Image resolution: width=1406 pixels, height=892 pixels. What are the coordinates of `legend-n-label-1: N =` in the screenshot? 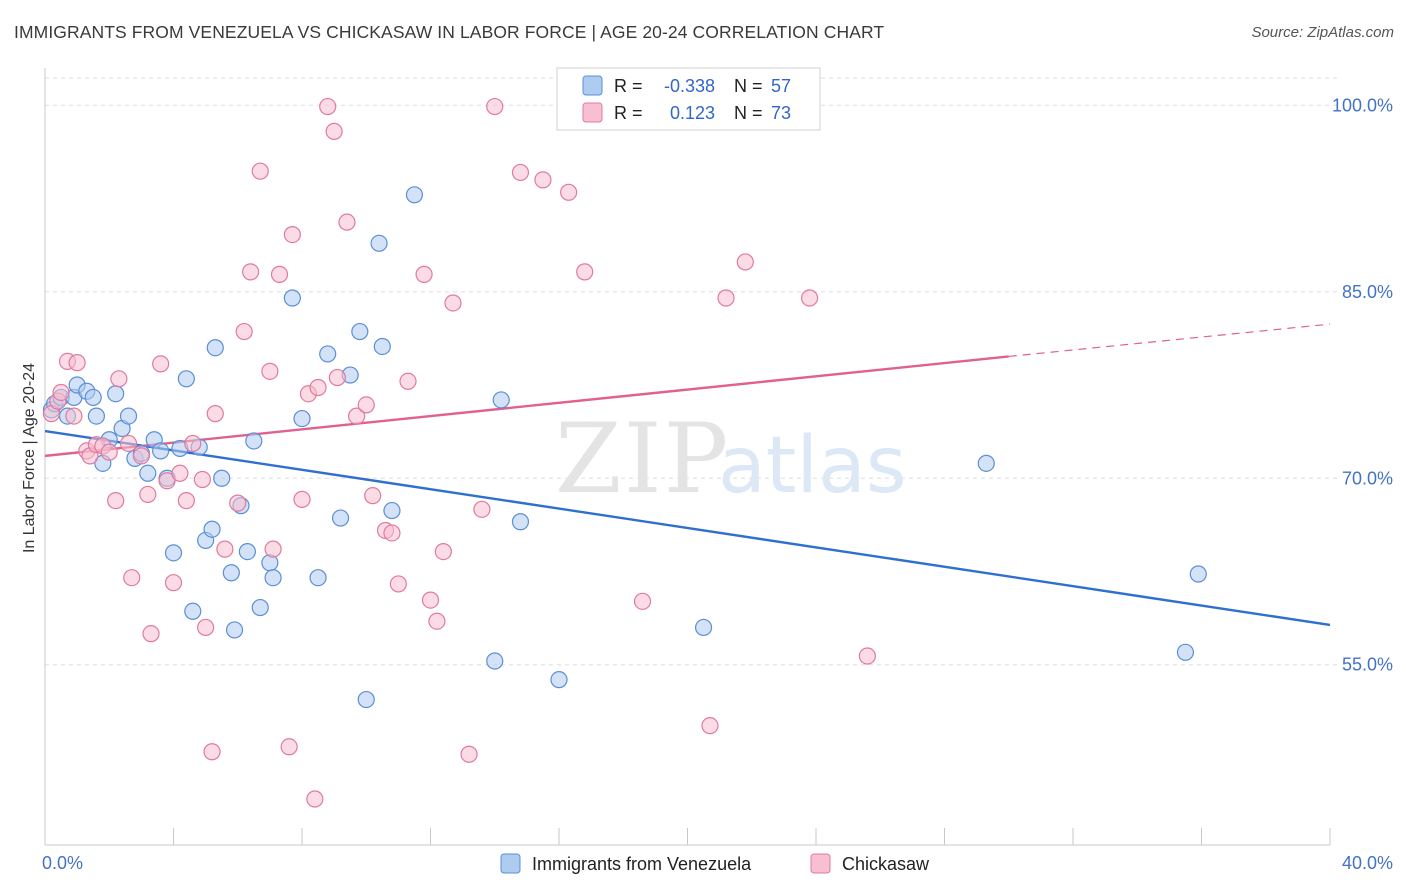 It's located at (748, 86).